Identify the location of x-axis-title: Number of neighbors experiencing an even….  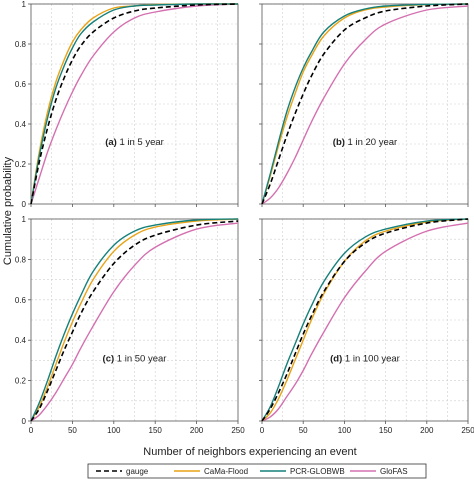
(249, 452).